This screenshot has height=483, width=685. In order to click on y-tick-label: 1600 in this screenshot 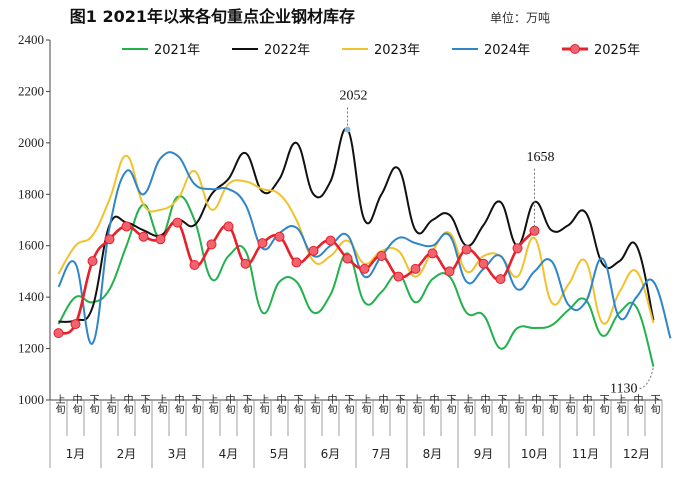, I will do `click(31, 245)`.